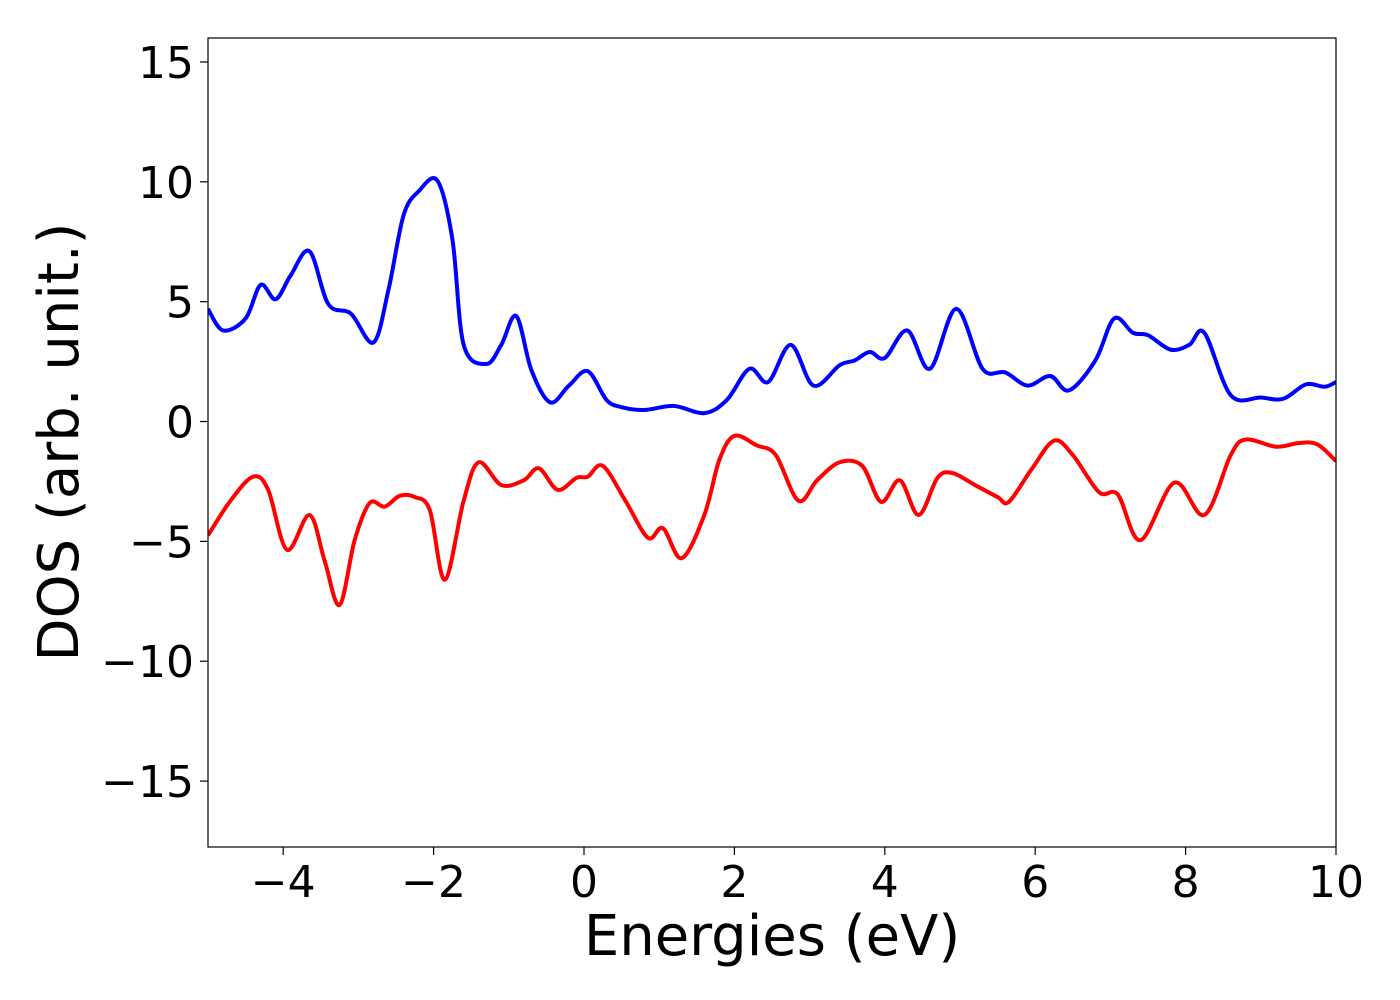  Describe the element at coordinates (180, 423) in the screenshot. I see `y-tick-label: 0` at that location.